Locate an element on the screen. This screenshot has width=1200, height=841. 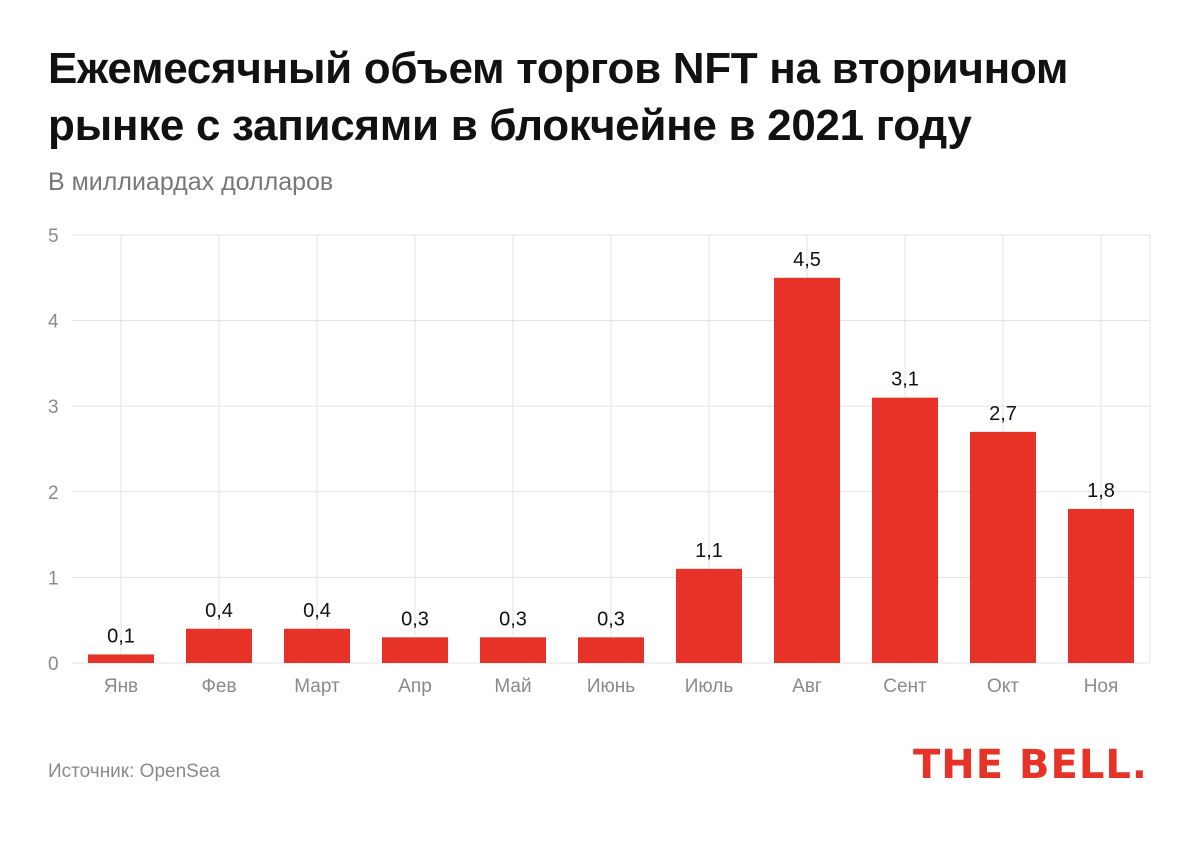
y-tick-label: 3 is located at coordinates (53, 407).